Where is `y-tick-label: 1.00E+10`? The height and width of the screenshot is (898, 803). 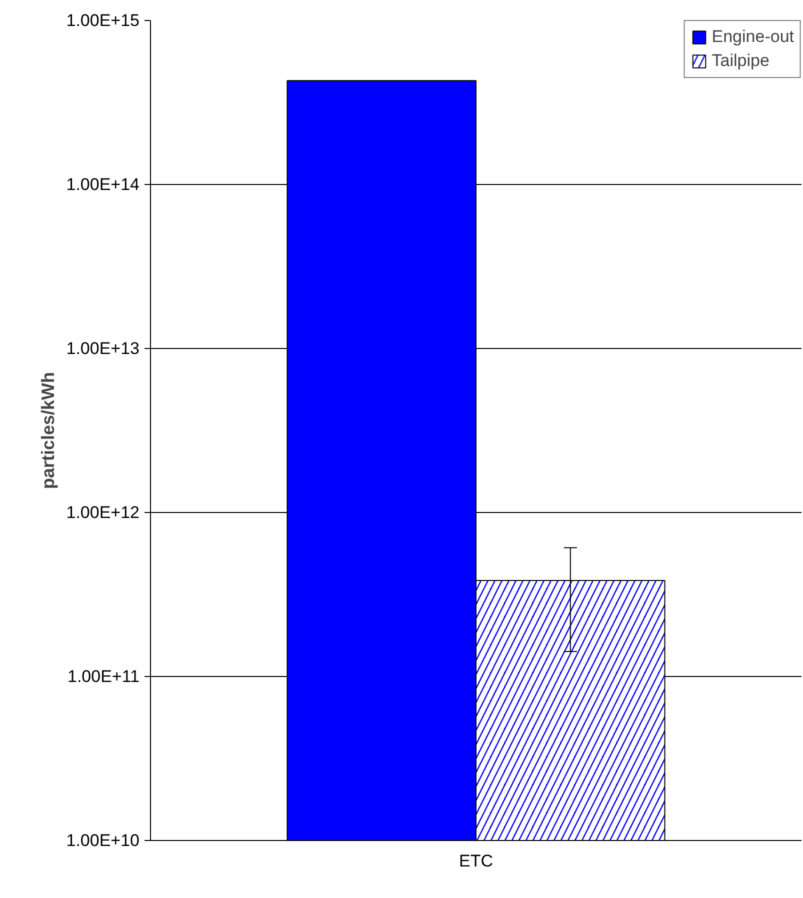
y-tick-label: 1.00E+10 is located at coordinates (103, 840).